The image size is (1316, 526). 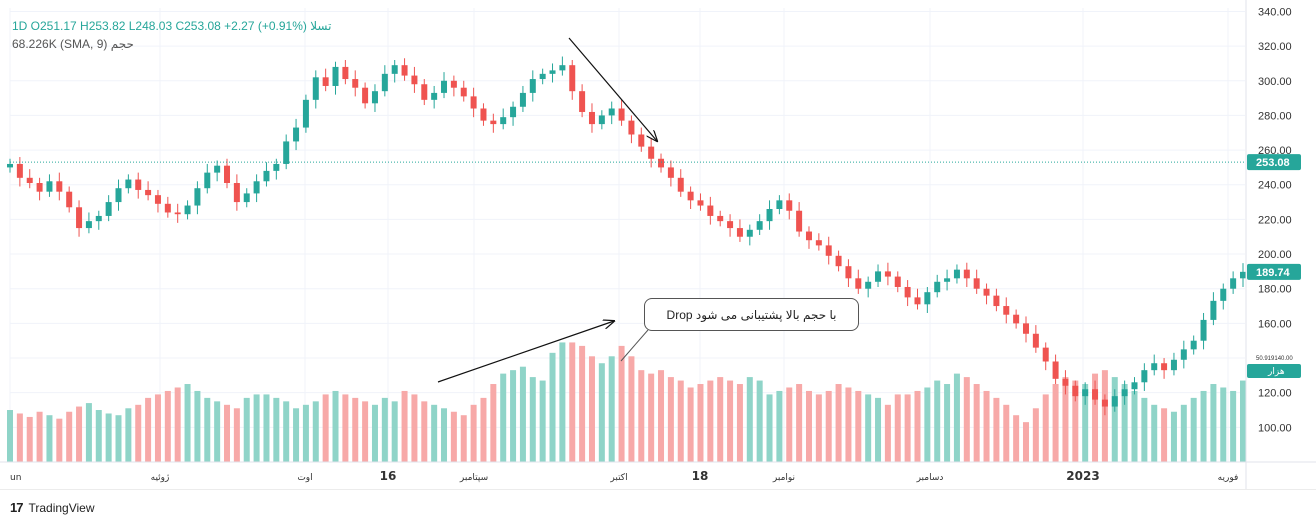 What do you see at coordinates (304, 478) in the screenshot?
I see `time-tick-label: اوت` at bounding box center [304, 478].